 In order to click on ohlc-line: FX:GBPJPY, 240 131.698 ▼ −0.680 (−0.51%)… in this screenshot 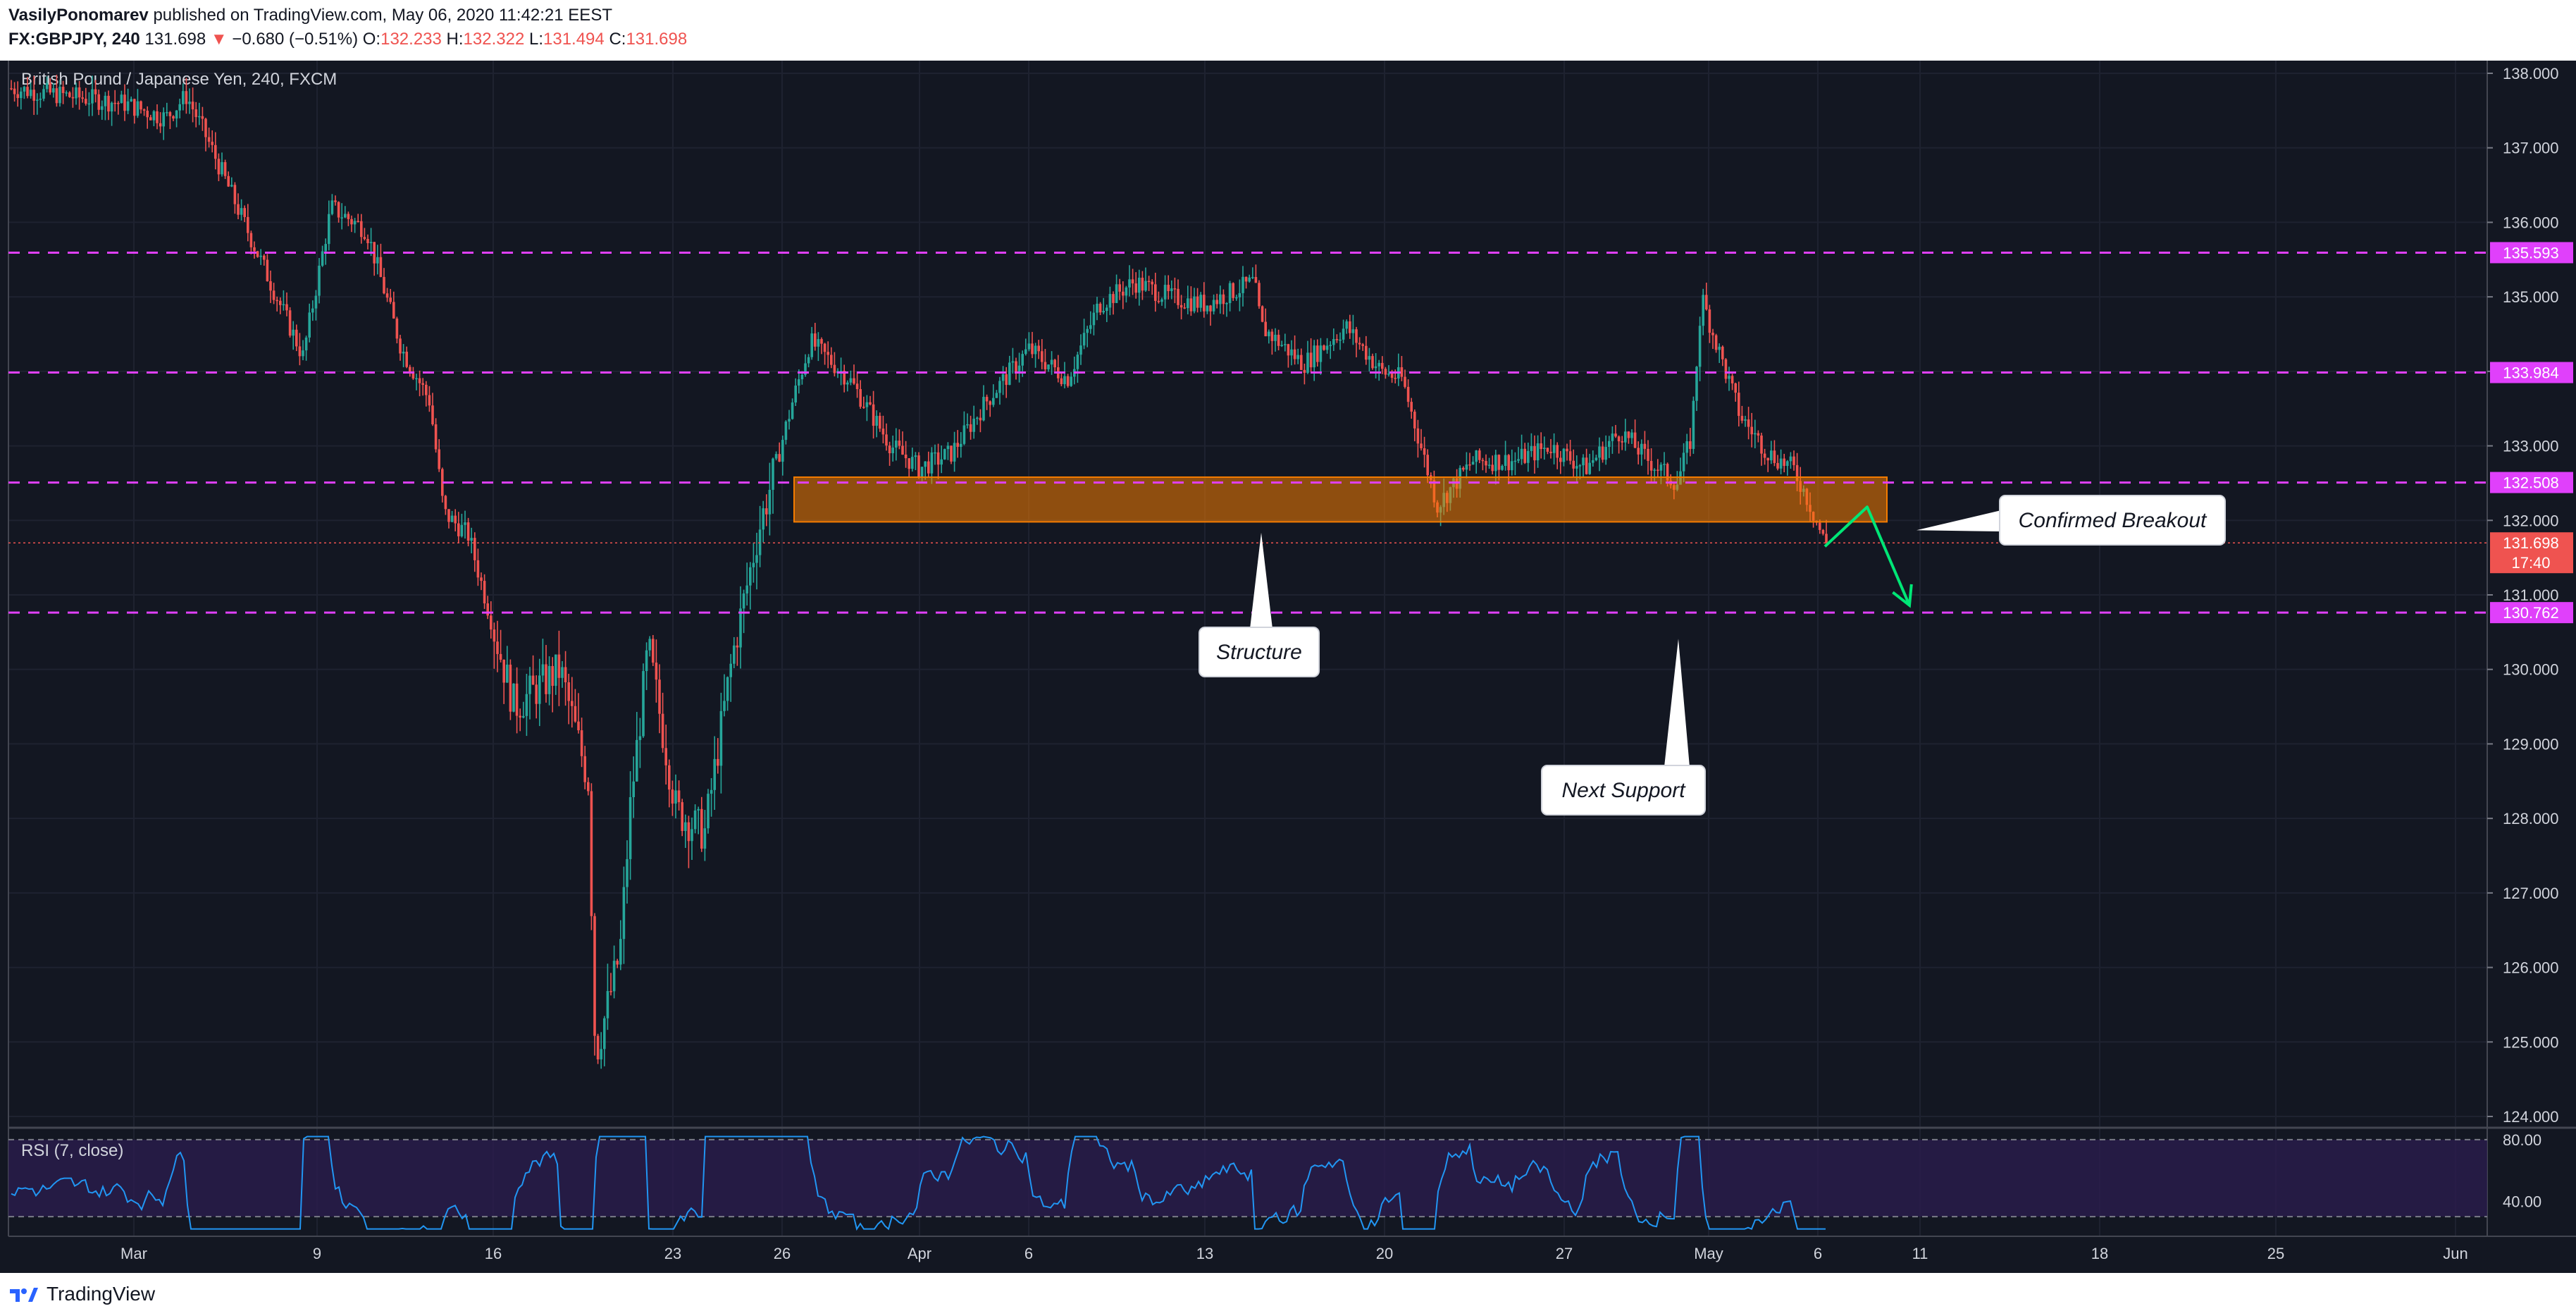, I will do `click(347, 39)`.